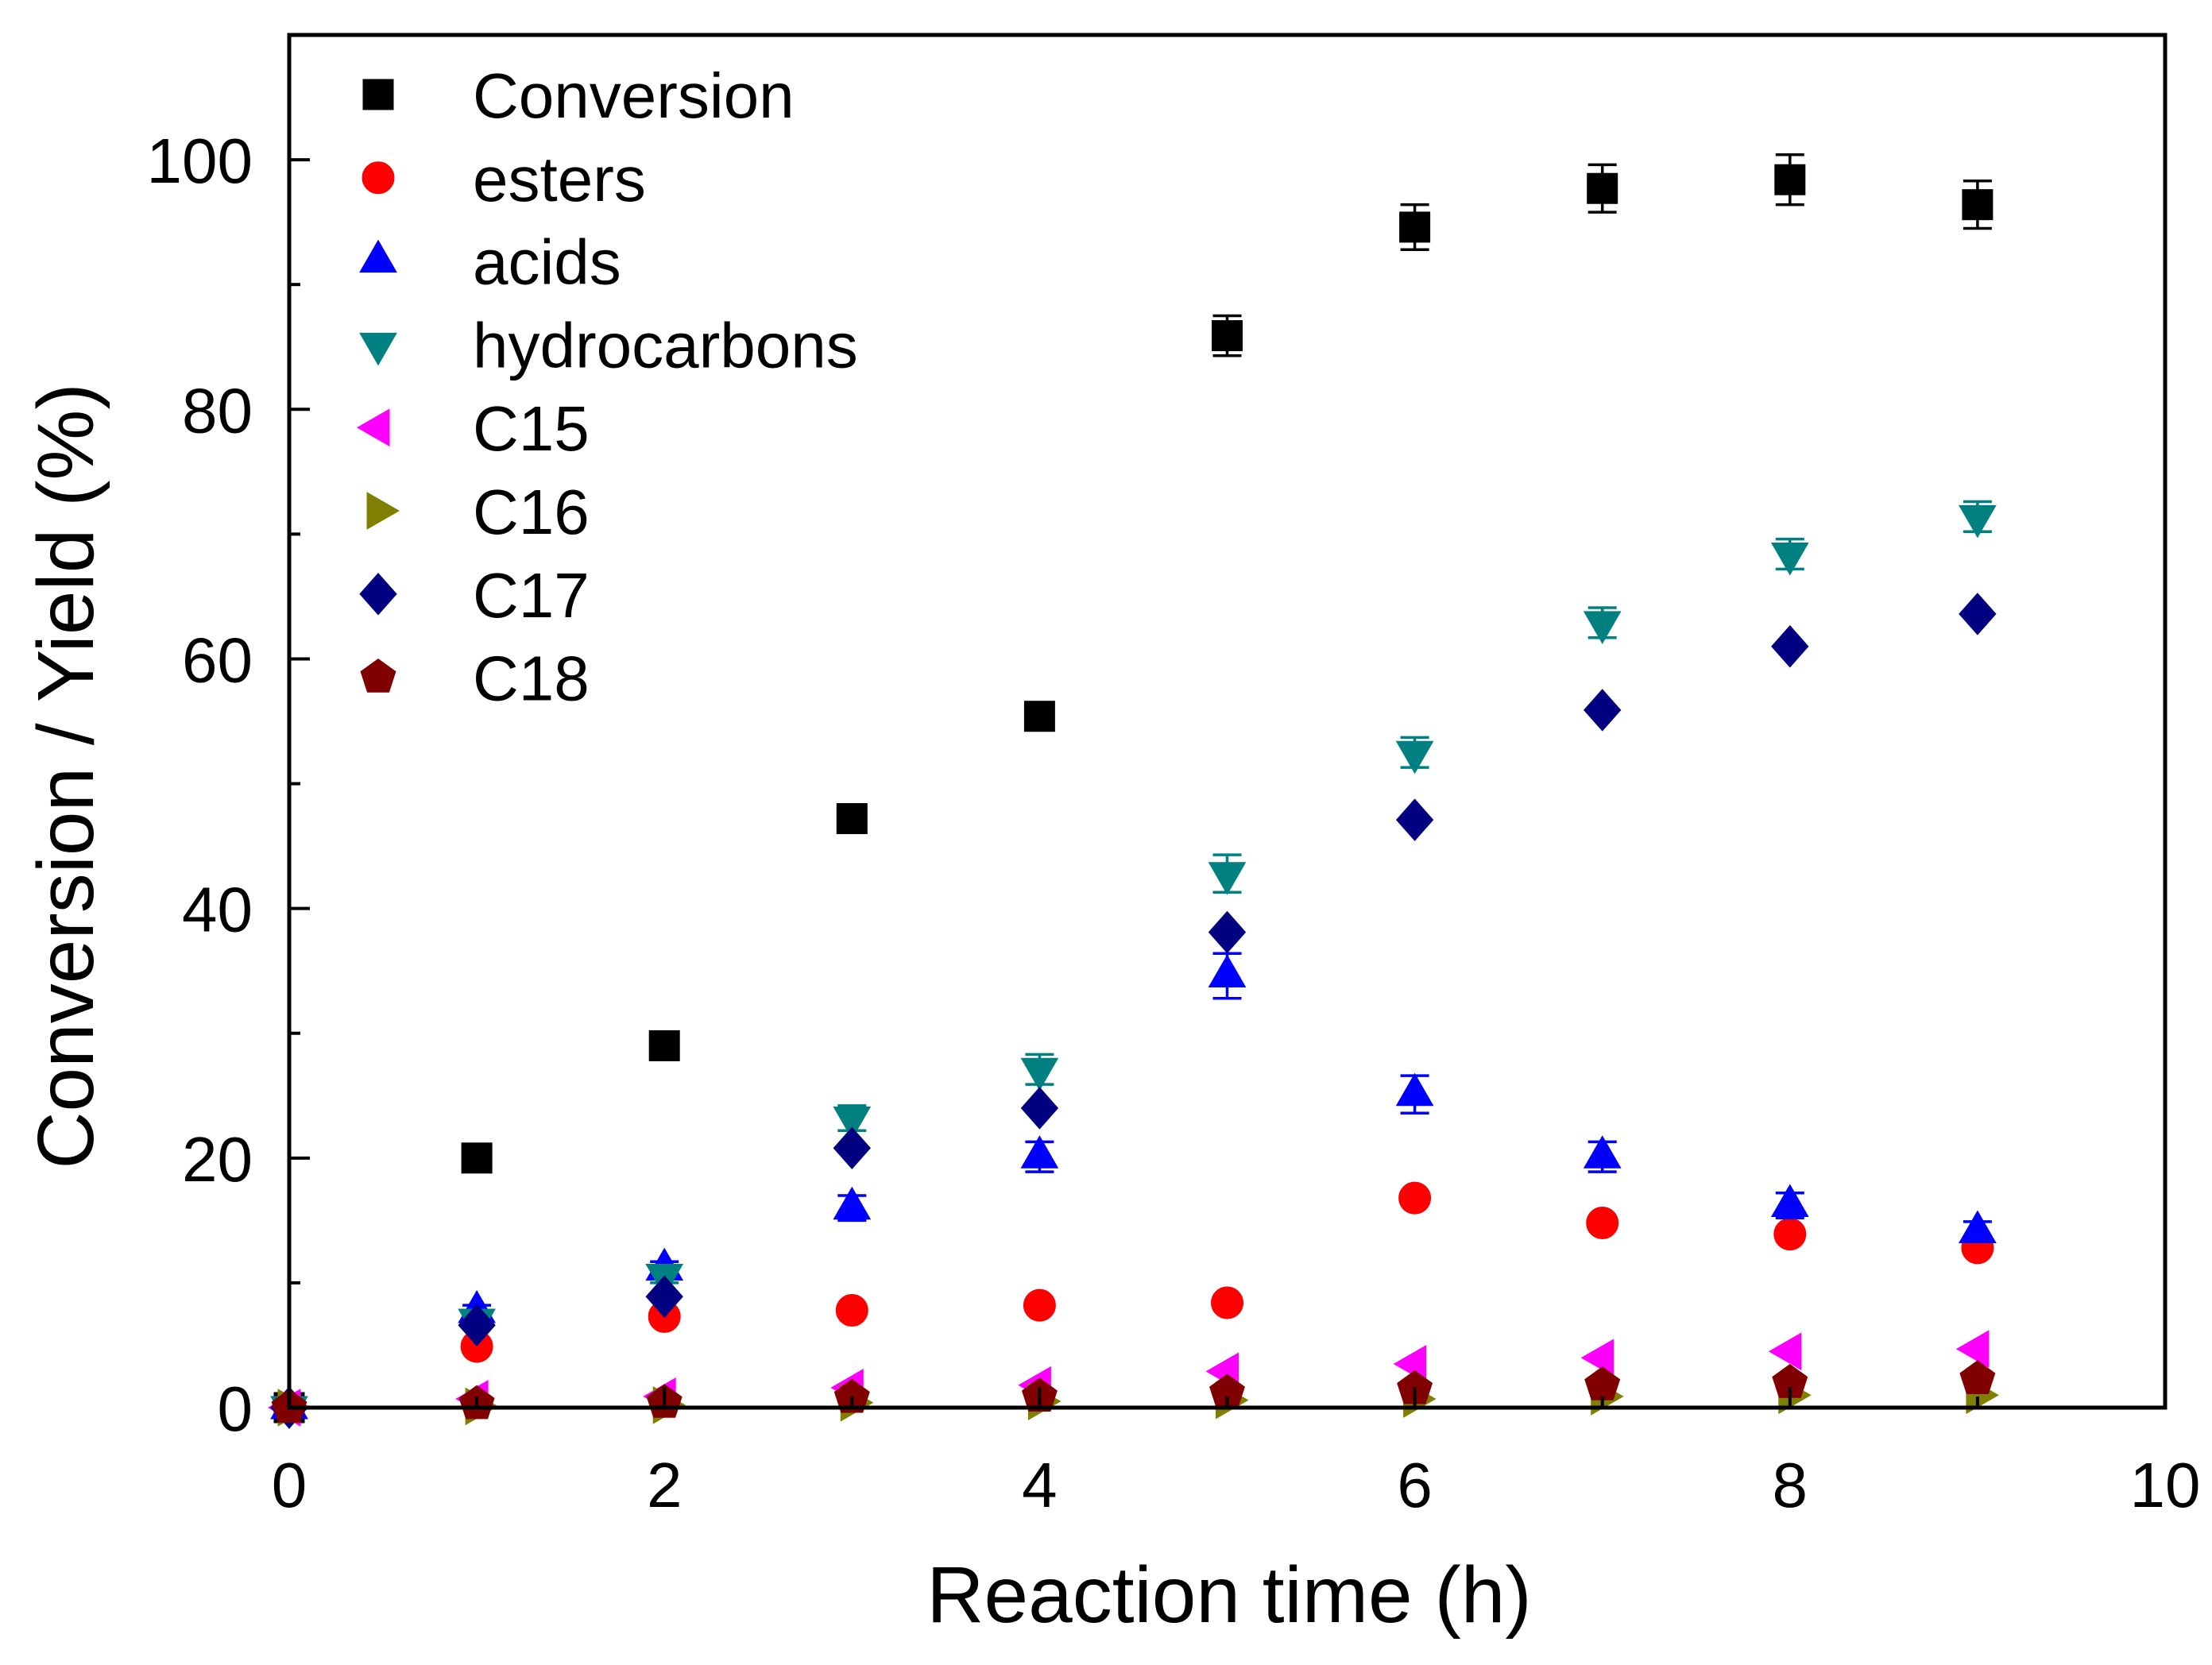  What do you see at coordinates (1790, 1485) in the screenshot?
I see `x-tick-label: 8` at bounding box center [1790, 1485].